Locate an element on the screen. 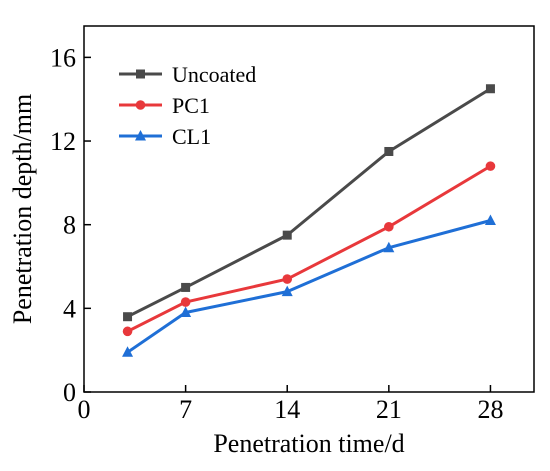 This screenshot has width=550, height=471. x-tick-label: 14 is located at coordinates (287, 409).